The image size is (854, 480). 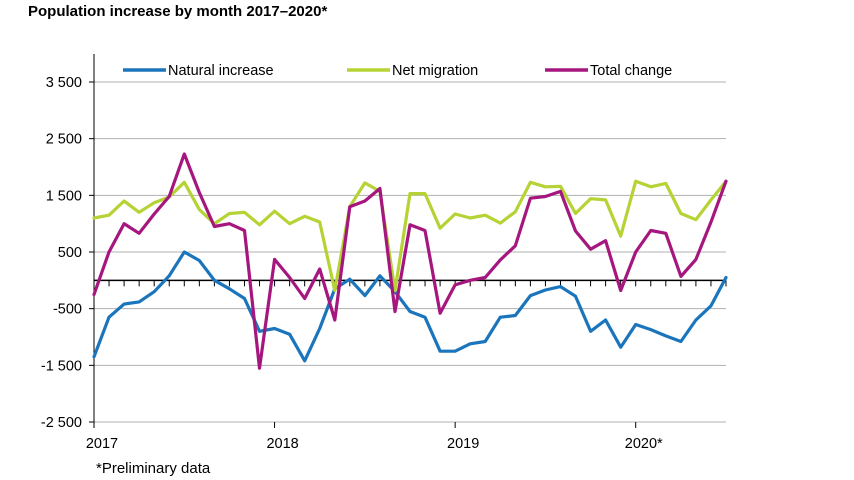 I want to click on y-tick-label: 500, so click(x=70, y=253).